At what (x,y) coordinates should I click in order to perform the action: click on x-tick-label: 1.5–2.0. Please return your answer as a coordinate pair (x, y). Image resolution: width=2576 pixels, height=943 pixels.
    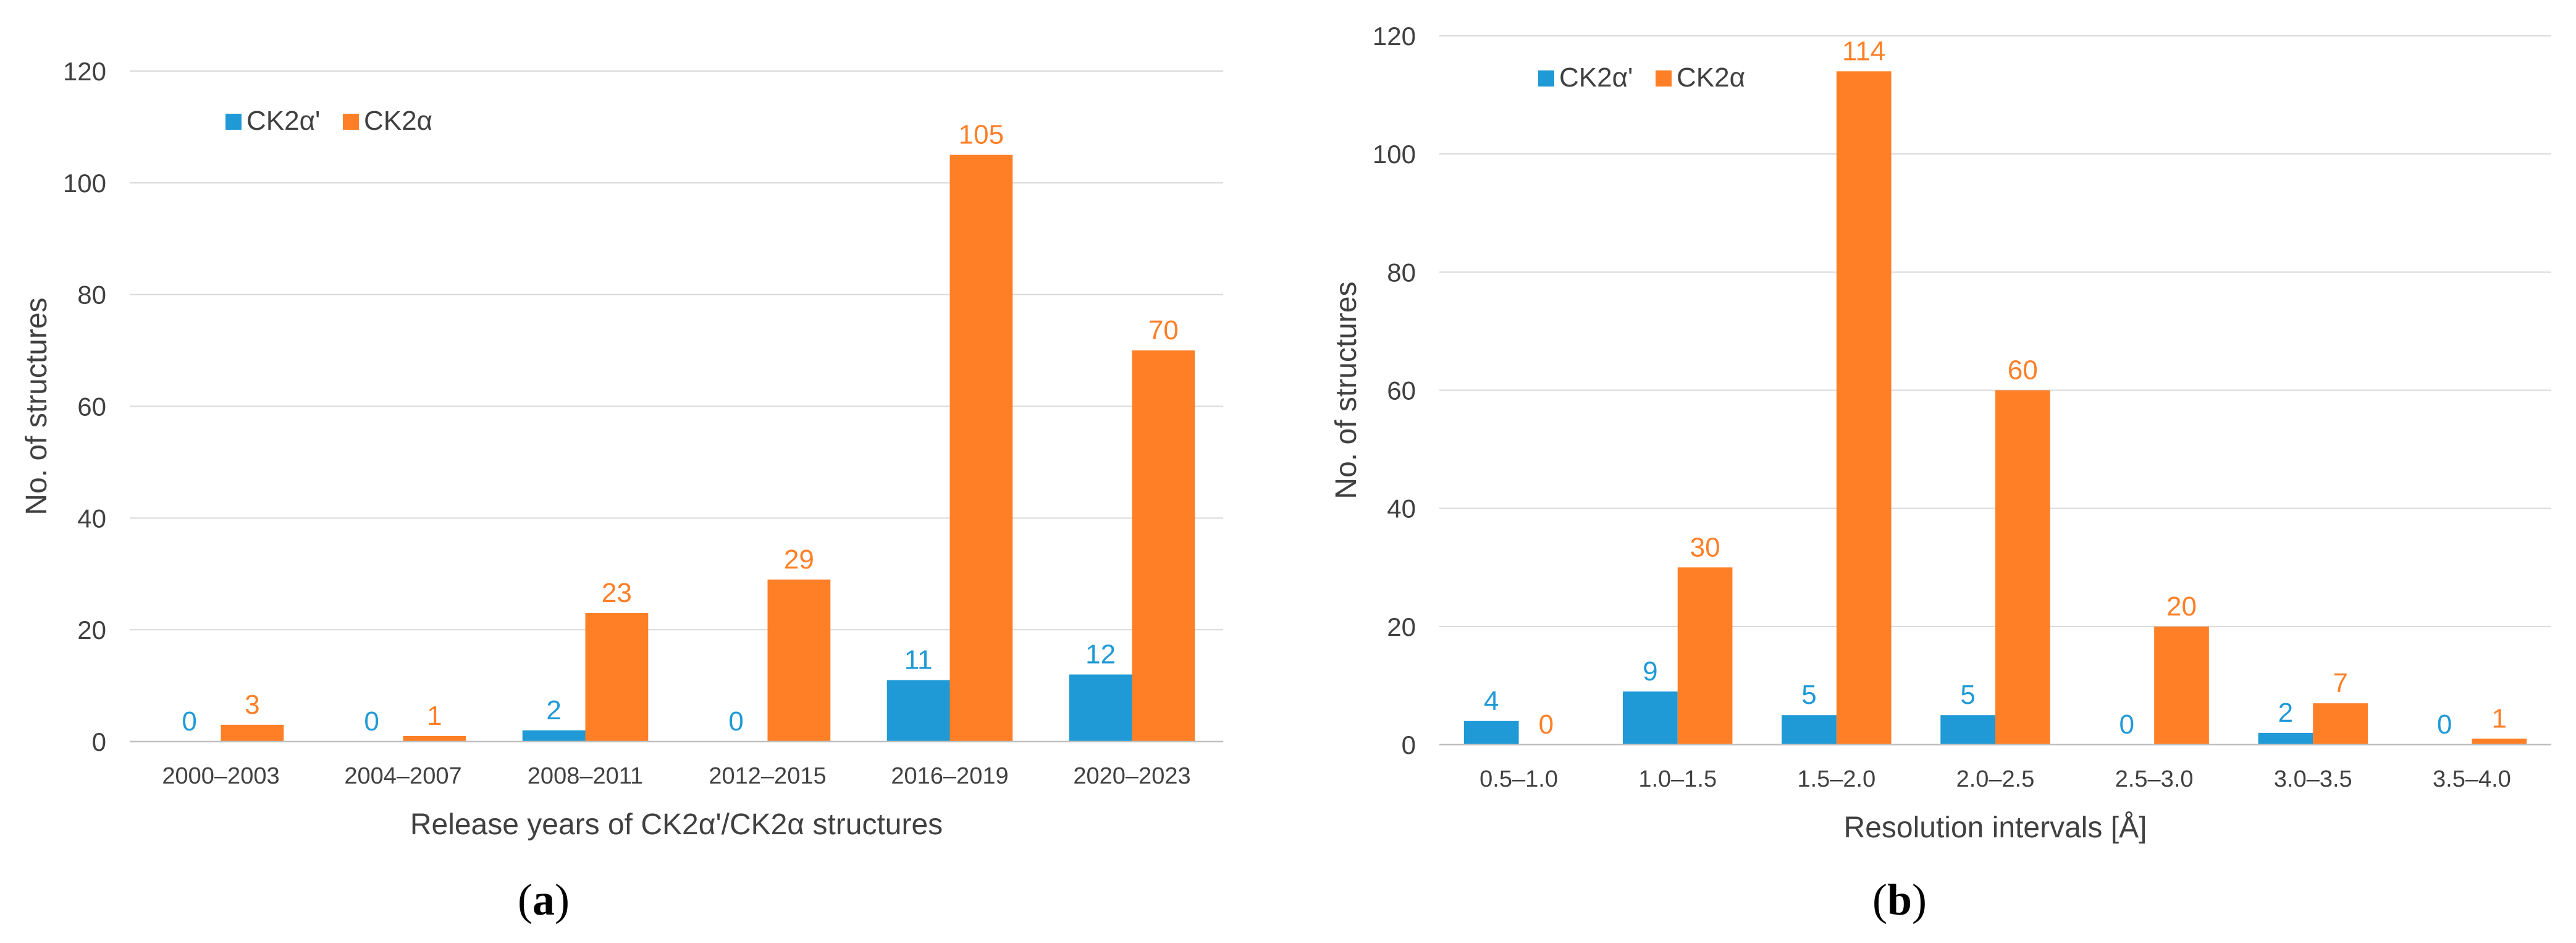
    Looking at the image, I should click on (1836, 779).